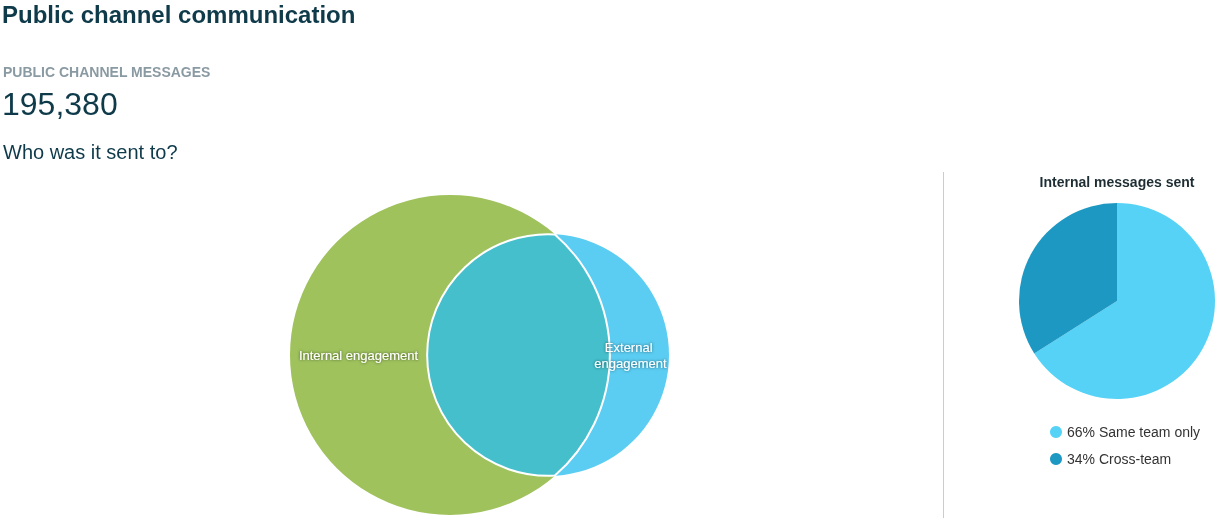 Image resolution: width=1215 pixels, height=518 pixels. What do you see at coordinates (107, 72) in the screenshot?
I see `text: PUBLIC CHANNEL MESSAGES` at bounding box center [107, 72].